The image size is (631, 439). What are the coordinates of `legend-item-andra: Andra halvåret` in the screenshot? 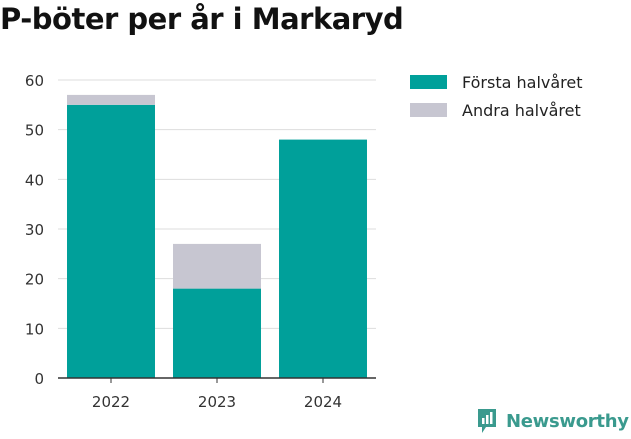 It's located at (496, 110).